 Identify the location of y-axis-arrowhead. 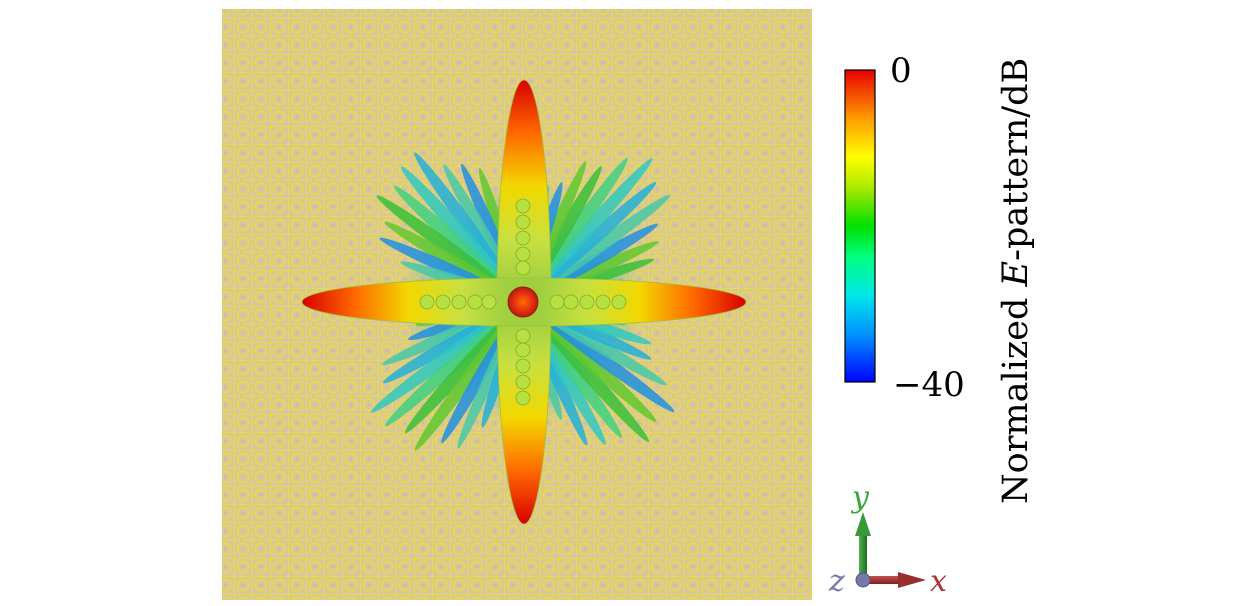
(863, 524).